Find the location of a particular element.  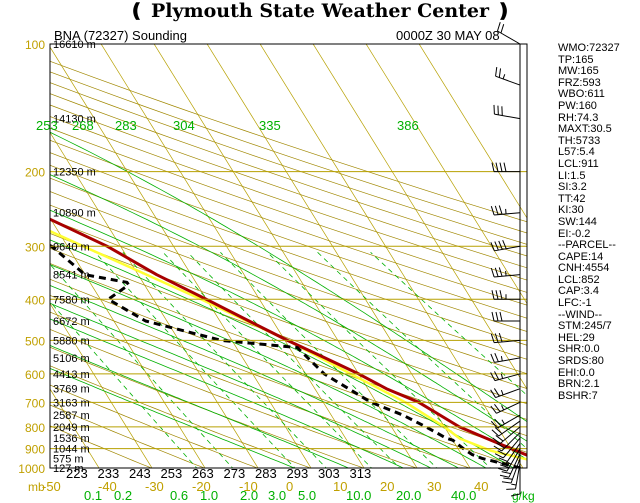

mixing-ratio-label: 20.0 is located at coordinates (408, 495).